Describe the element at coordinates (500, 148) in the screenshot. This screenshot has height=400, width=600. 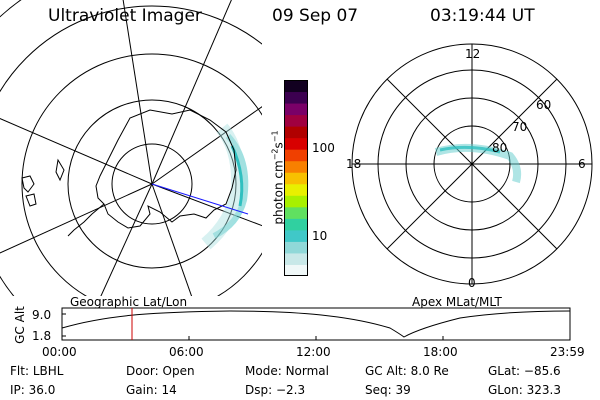
I see `lat-label-80: 80` at that location.